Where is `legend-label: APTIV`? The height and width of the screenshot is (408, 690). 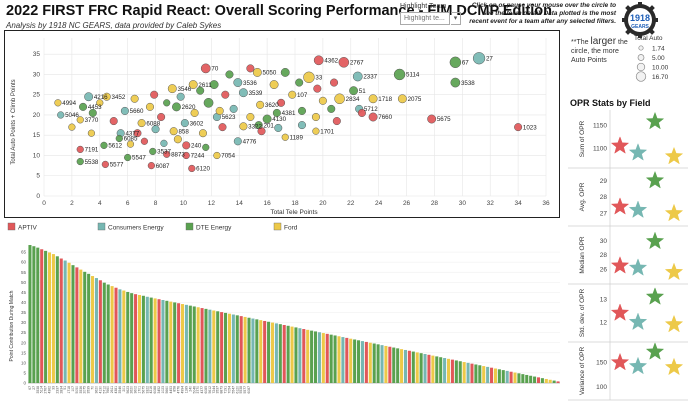 legend-label: APTIV is located at coordinates (27, 228).